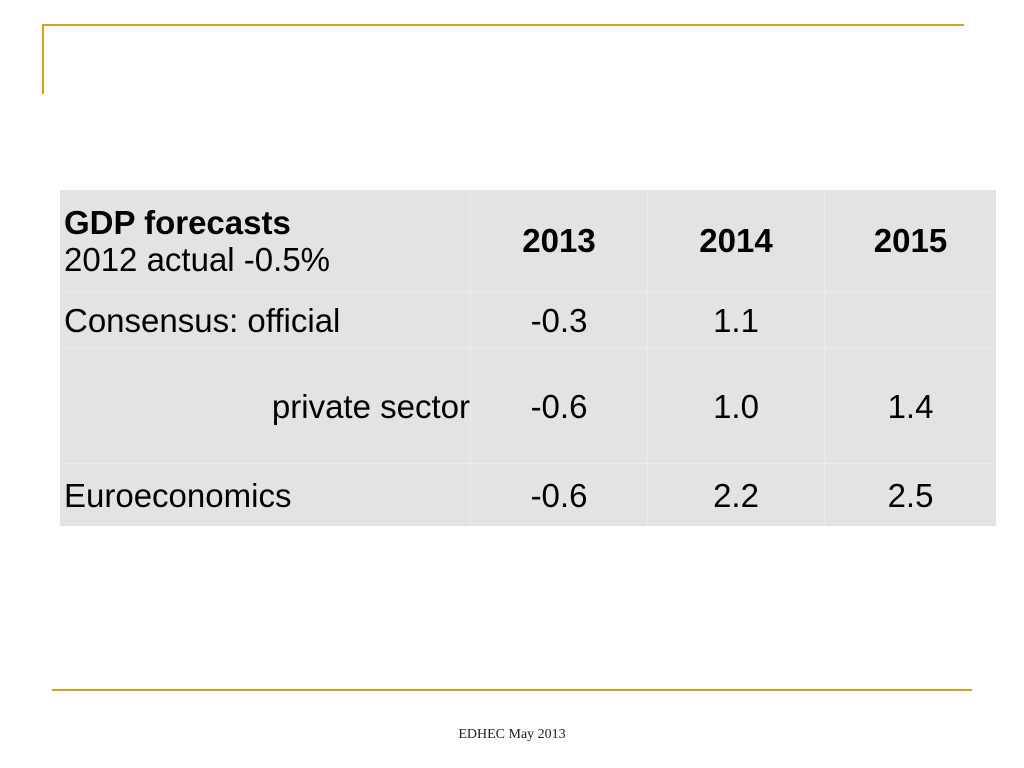 This screenshot has width=1024, height=768. What do you see at coordinates (43, 59) in the screenshot?
I see `top-accent-tick` at bounding box center [43, 59].